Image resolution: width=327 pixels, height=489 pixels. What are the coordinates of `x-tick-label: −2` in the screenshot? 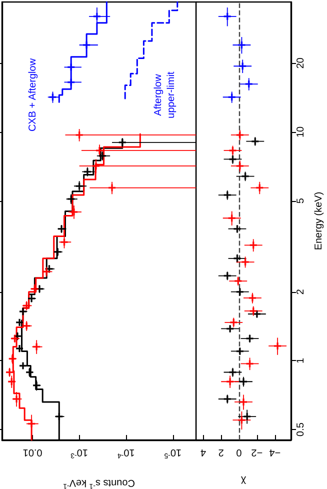 It's located at (256, 452).